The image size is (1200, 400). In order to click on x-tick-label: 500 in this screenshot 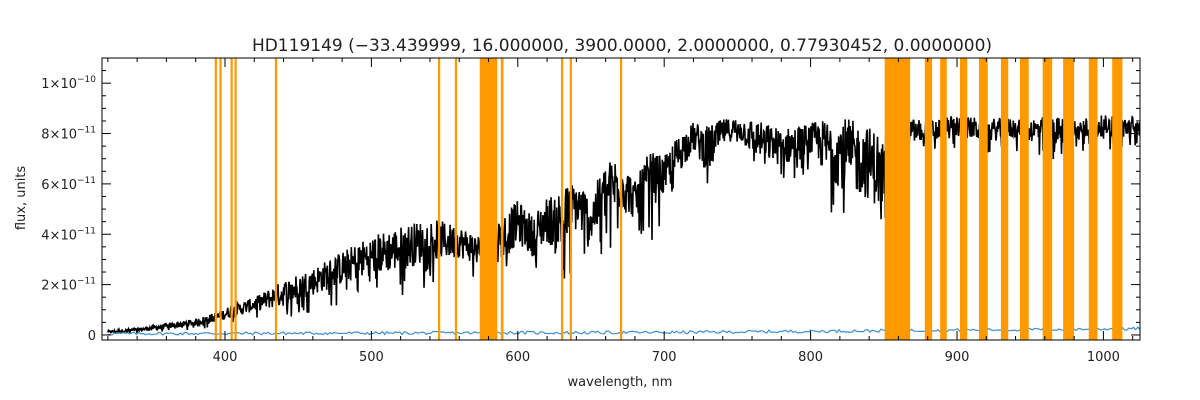, I will do `click(371, 357)`.